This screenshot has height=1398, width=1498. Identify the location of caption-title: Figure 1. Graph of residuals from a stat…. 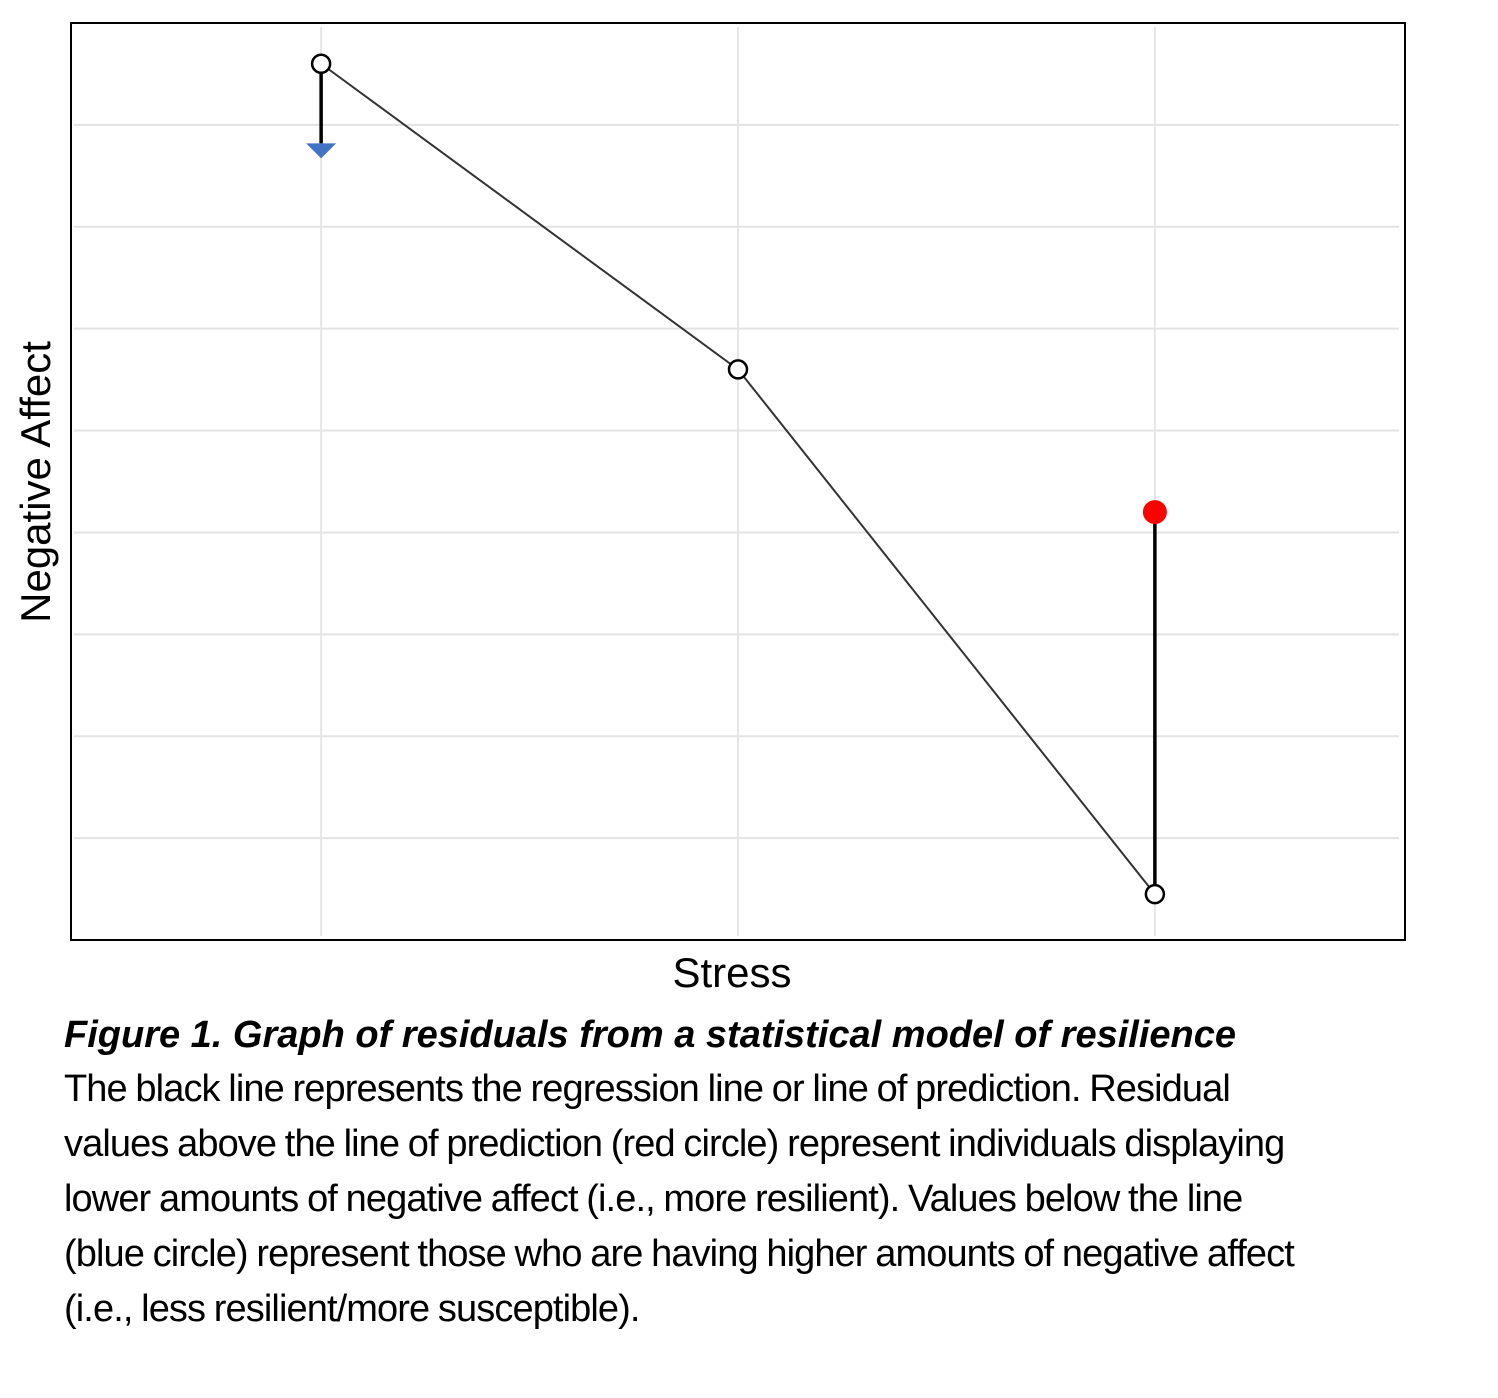
(650, 1035).